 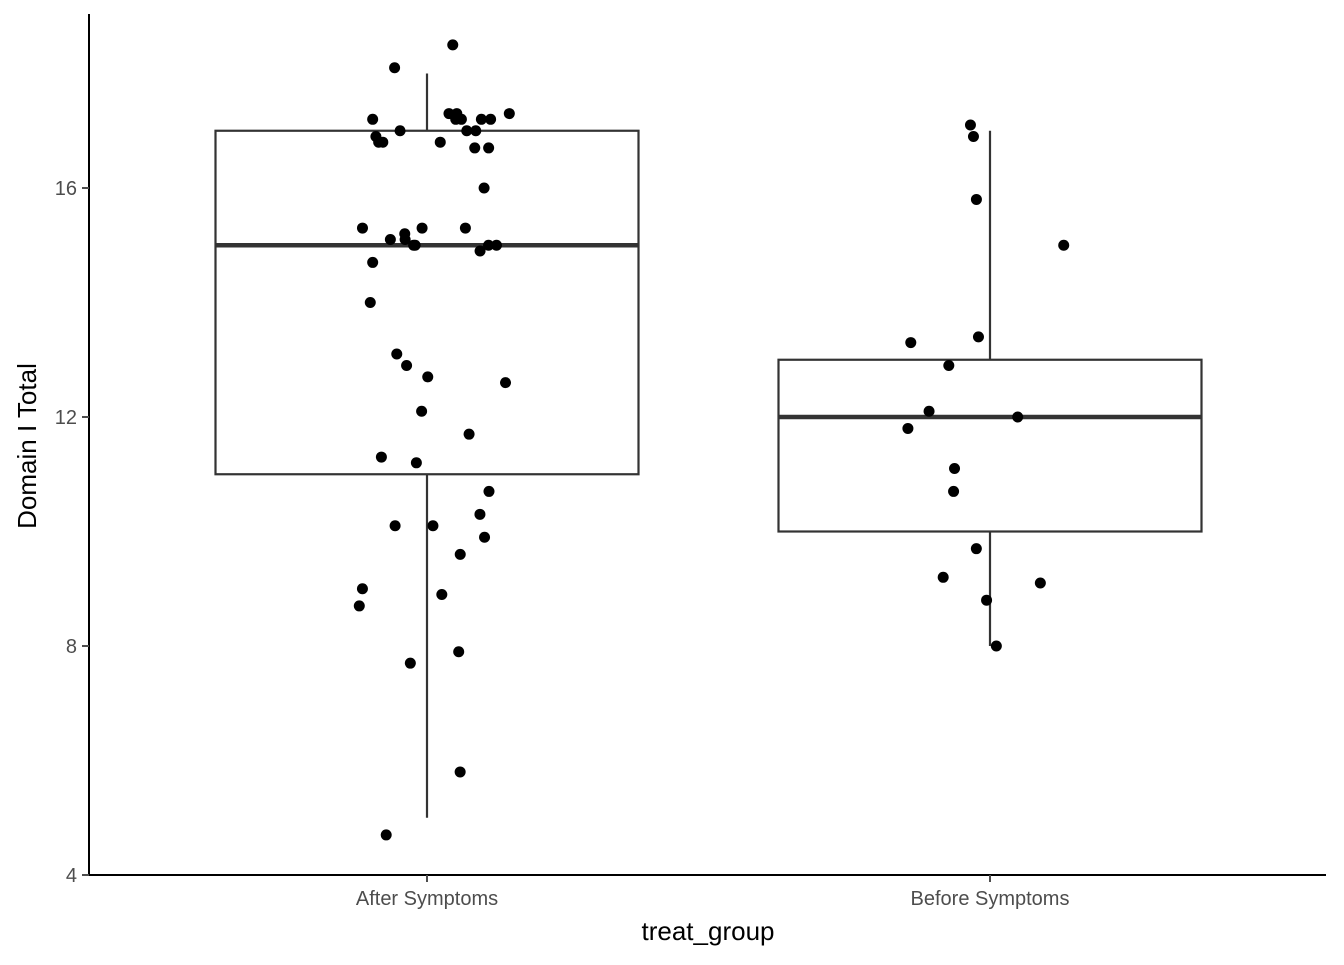 I want to click on y-tick-label: 16, so click(x=66, y=189).